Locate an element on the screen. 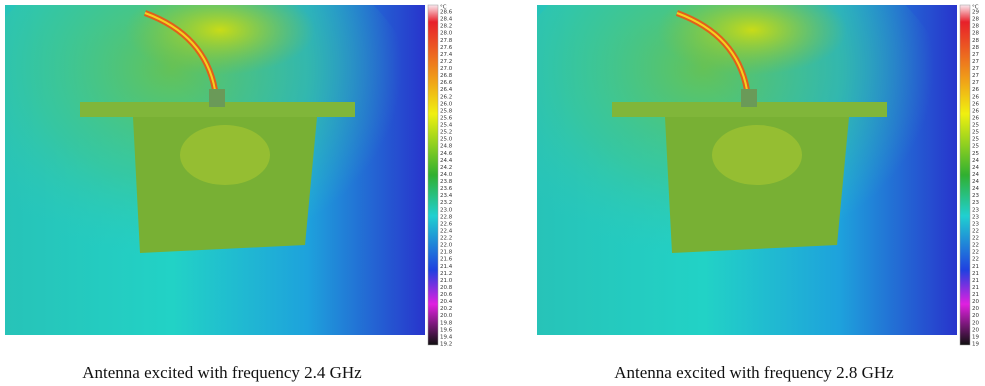  colorbar-label: 27.6 is located at coordinates (446, 48).